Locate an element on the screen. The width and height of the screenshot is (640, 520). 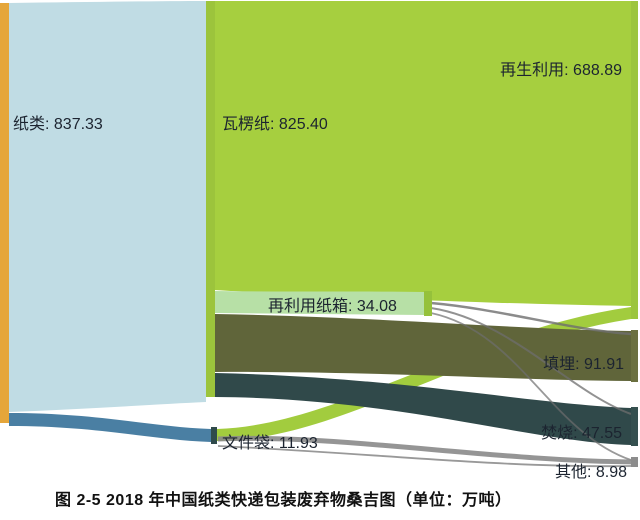
node-filebag is located at coordinates (214, 435).